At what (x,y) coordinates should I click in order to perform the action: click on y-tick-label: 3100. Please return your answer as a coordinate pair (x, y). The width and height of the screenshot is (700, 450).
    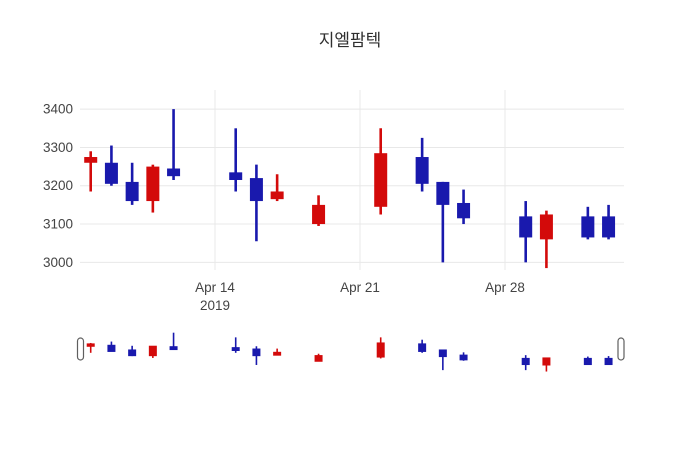
    Looking at the image, I should click on (58, 224).